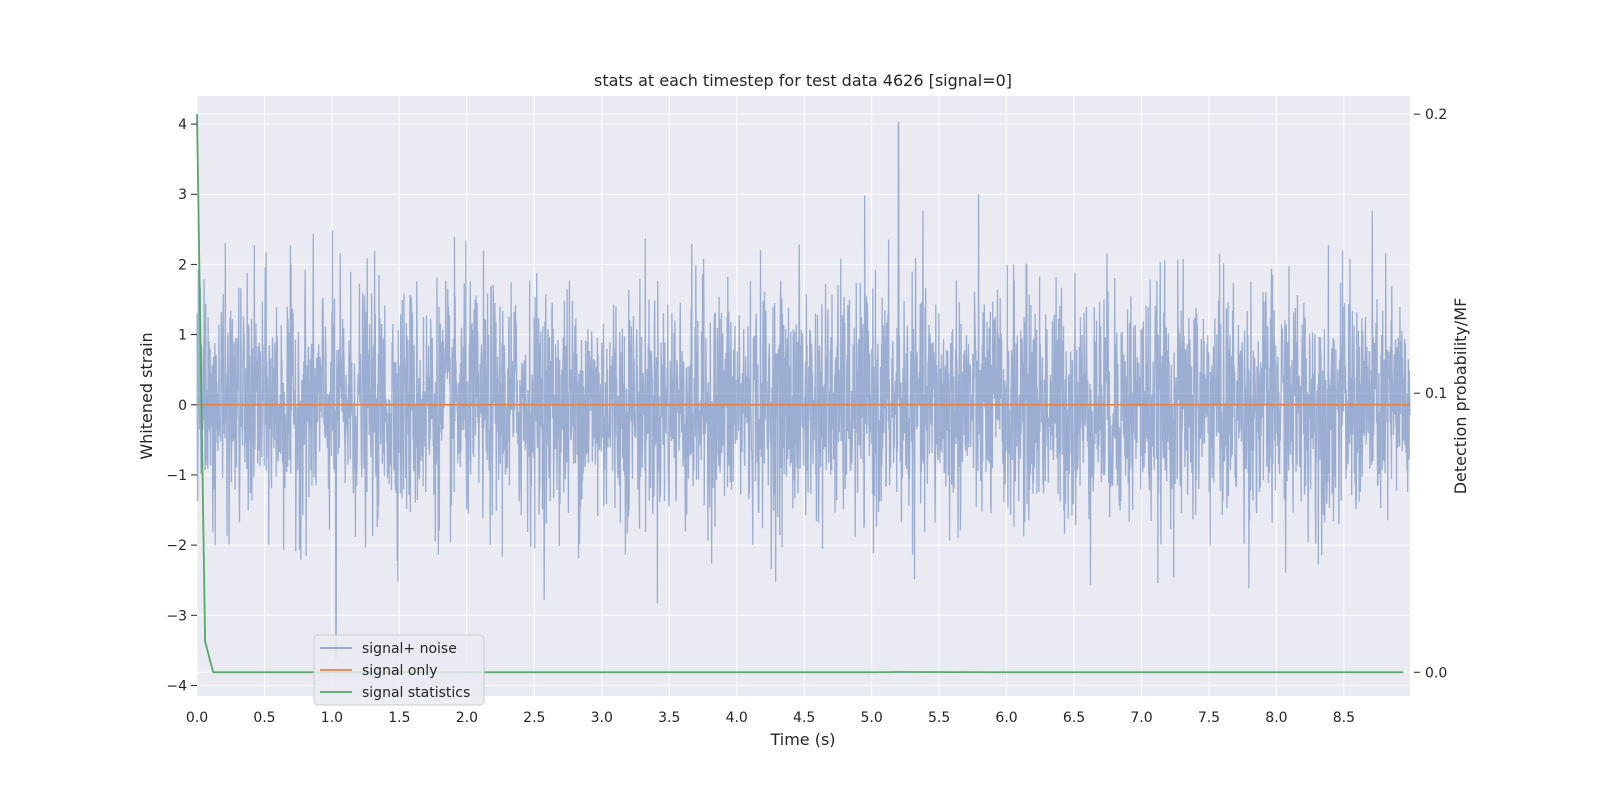  I want to click on legend-label: signal only, so click(399, 671).